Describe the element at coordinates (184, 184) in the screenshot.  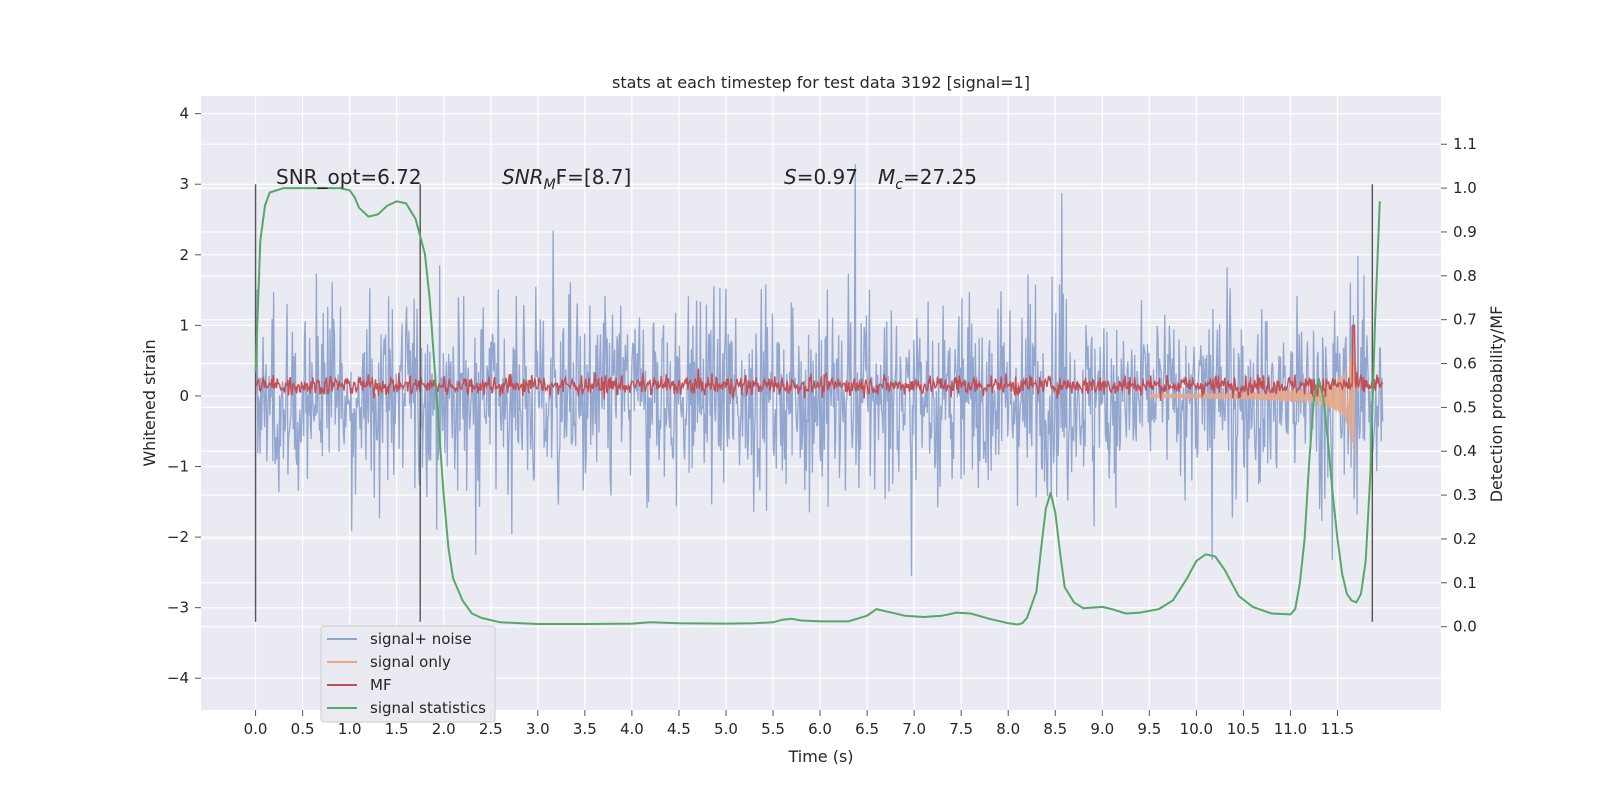
I see `y-left-tick-label: 3` at that location.